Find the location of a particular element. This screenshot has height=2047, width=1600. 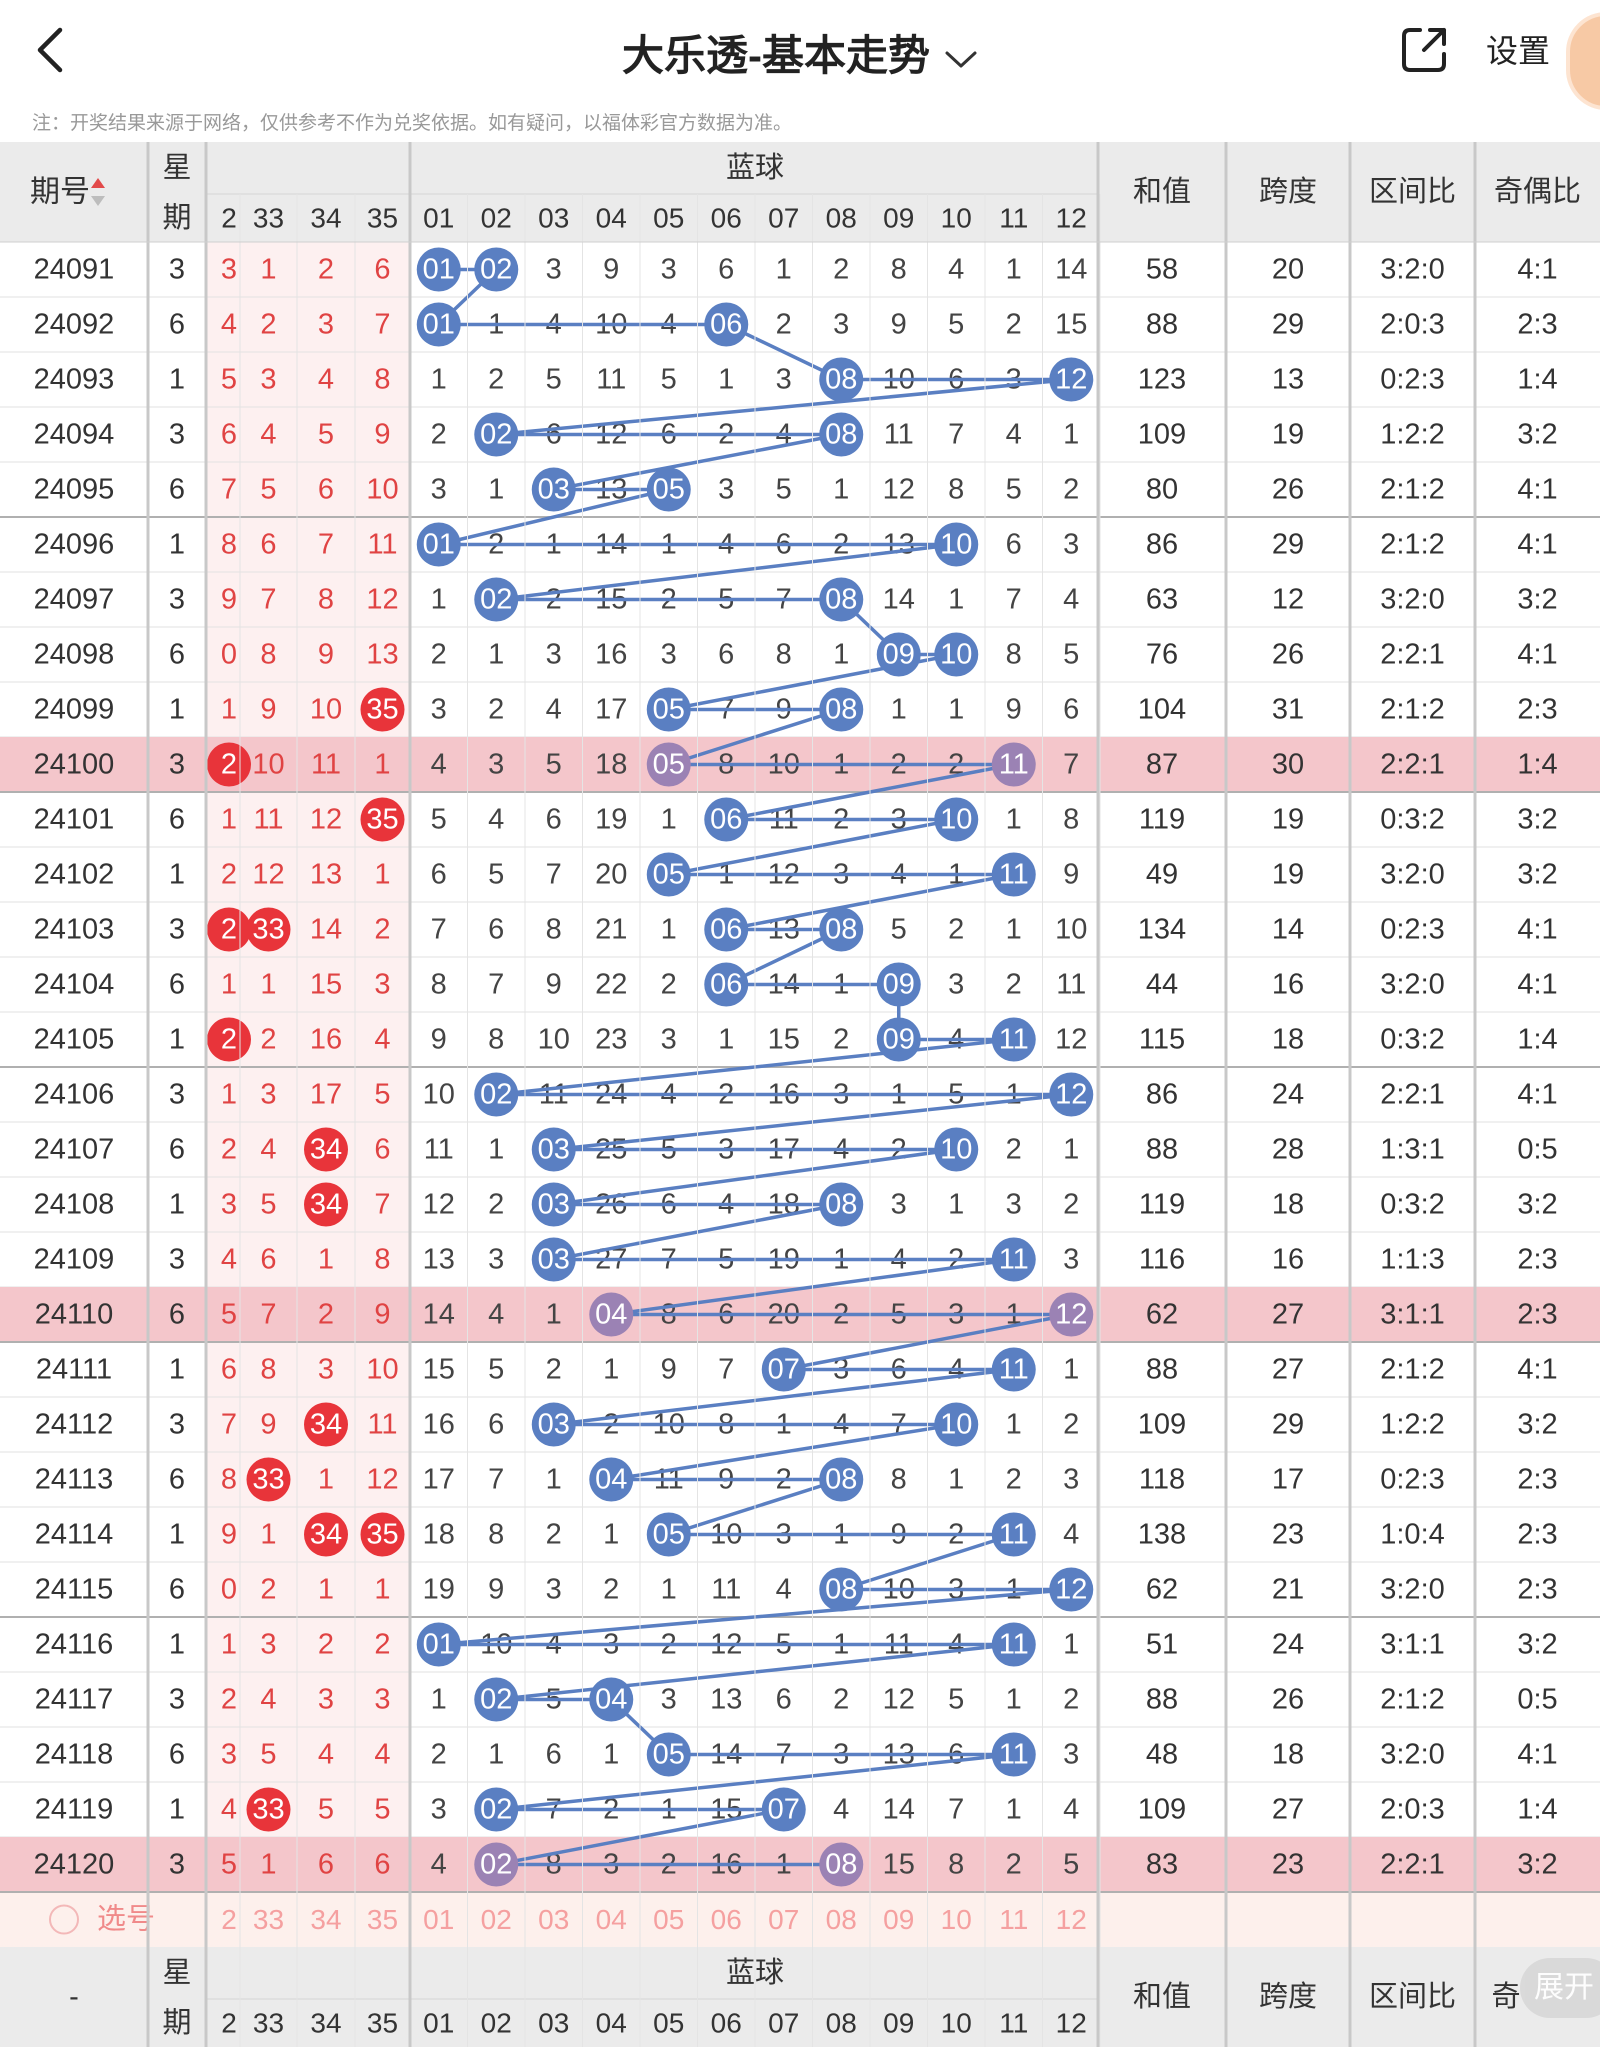

chevron-left-icon is located at coordinates (52, 50).